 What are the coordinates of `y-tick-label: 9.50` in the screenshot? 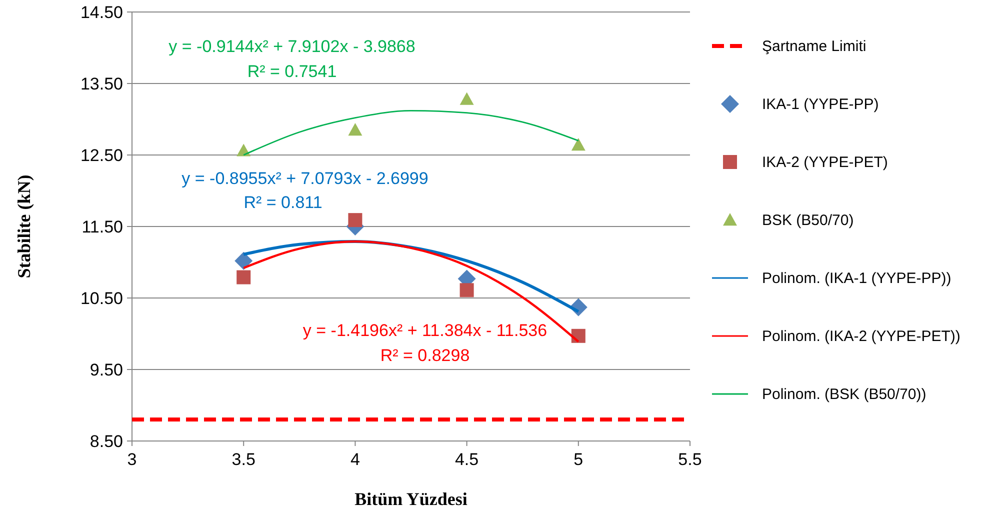 It's located at (106, 370).